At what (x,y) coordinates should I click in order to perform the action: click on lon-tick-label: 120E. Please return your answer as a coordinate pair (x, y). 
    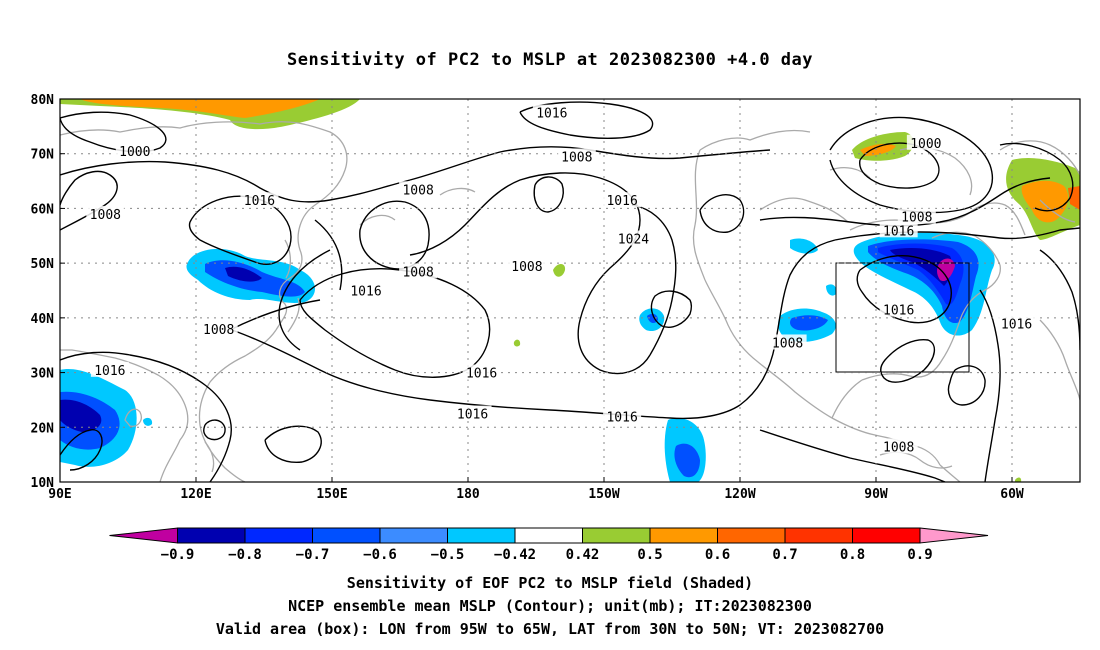
    Looking at the image, I should click on (195, 494).